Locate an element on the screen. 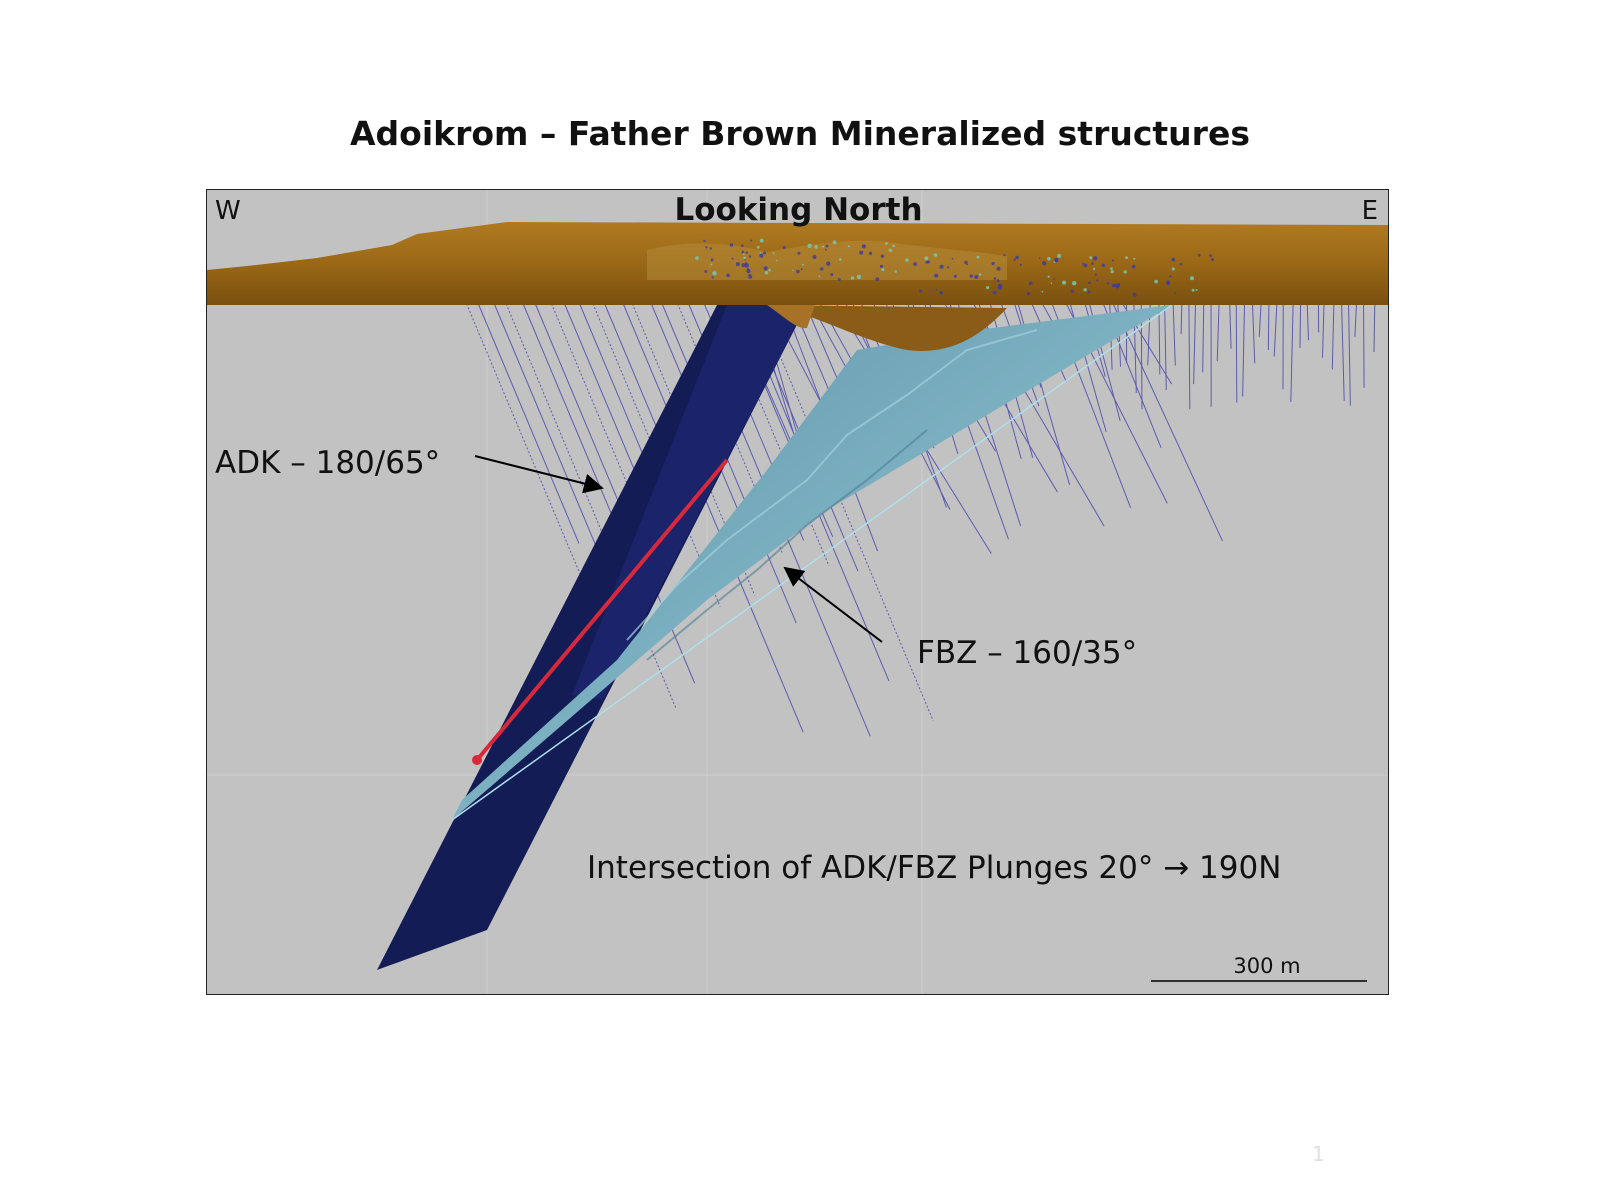 This screenshot has height=1200, width=1600. view-direction-label: Looking North is located at coordinates (798, 210).